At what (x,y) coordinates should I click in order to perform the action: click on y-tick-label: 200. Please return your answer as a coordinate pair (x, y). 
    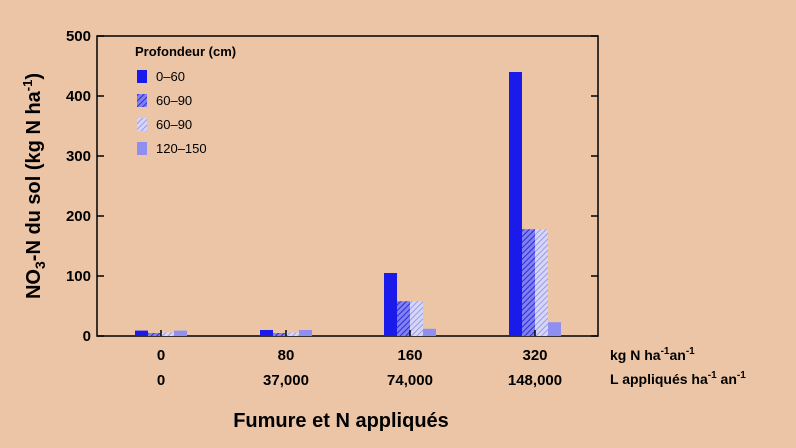
    Looking at the image, I should click on (78, 216).